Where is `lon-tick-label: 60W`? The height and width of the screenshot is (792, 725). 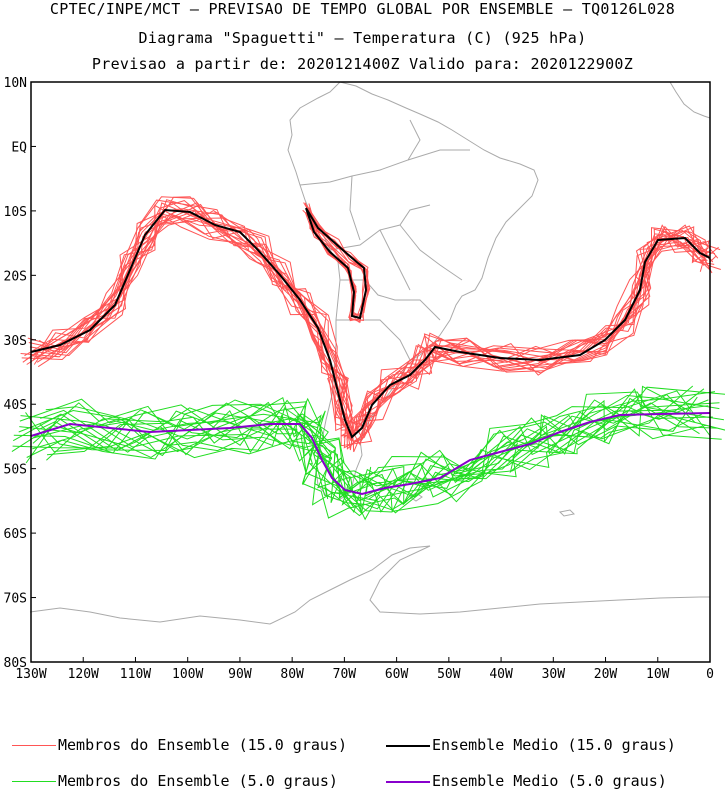 lon-tick-label: 60W is located at coordinates (397, 674).